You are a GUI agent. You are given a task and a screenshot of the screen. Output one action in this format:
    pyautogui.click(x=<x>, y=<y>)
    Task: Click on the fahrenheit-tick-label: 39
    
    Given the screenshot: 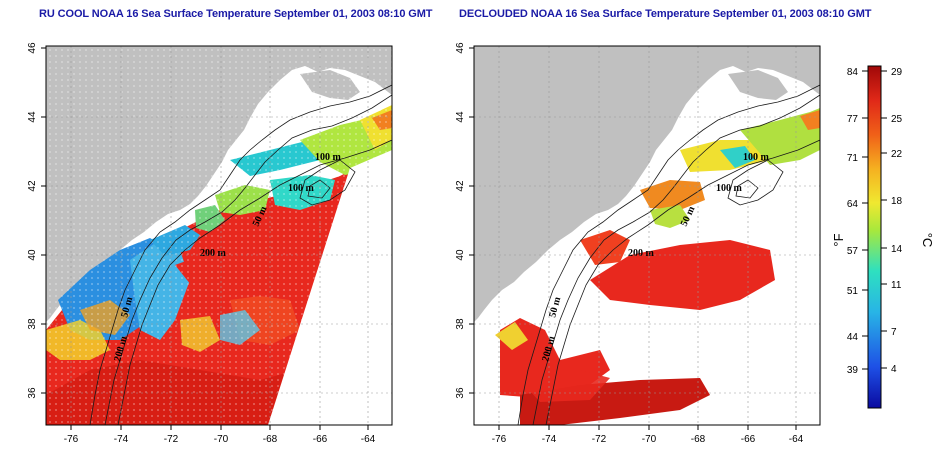 What is the action you would take?
    pyautogui.click(x=853, y=370)
    